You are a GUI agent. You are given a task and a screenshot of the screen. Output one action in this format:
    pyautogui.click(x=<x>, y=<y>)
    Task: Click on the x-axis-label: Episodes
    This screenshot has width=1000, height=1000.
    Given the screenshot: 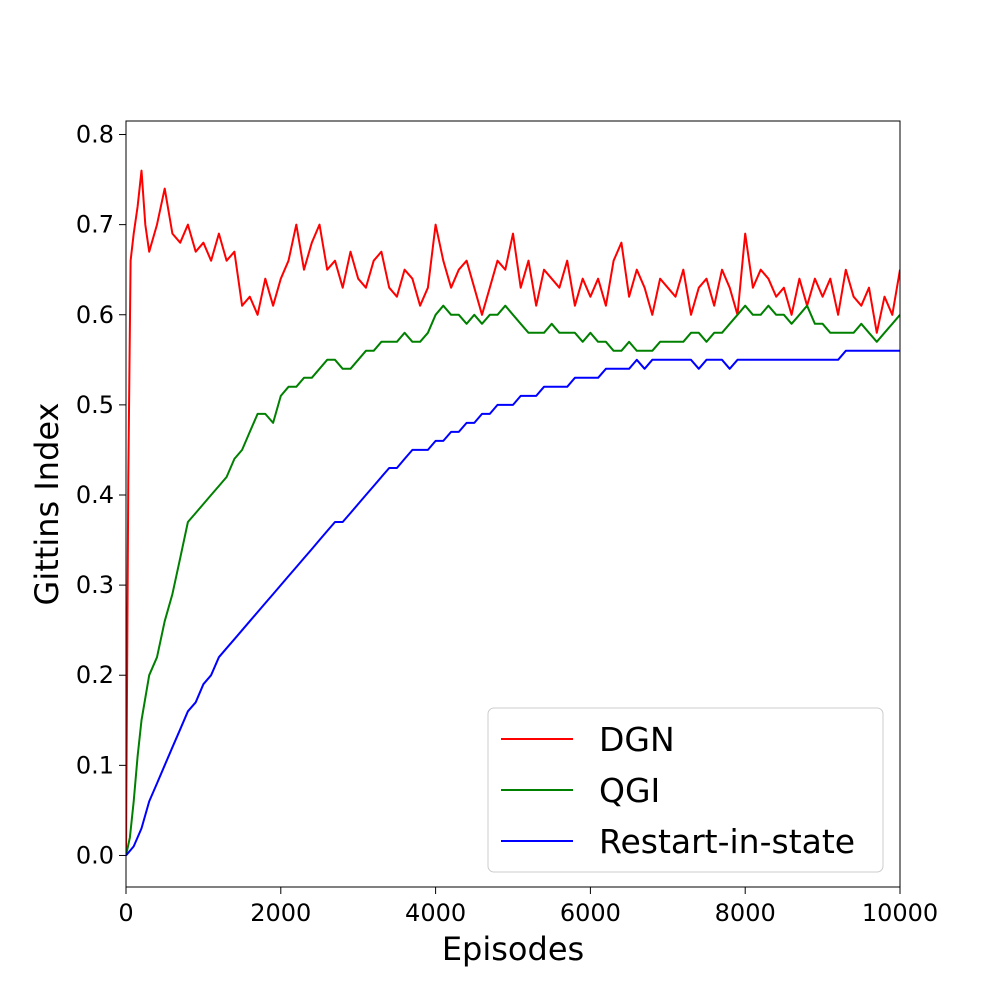 What is the action you would take?
    pyautogui.click(x=513, y=949)
    